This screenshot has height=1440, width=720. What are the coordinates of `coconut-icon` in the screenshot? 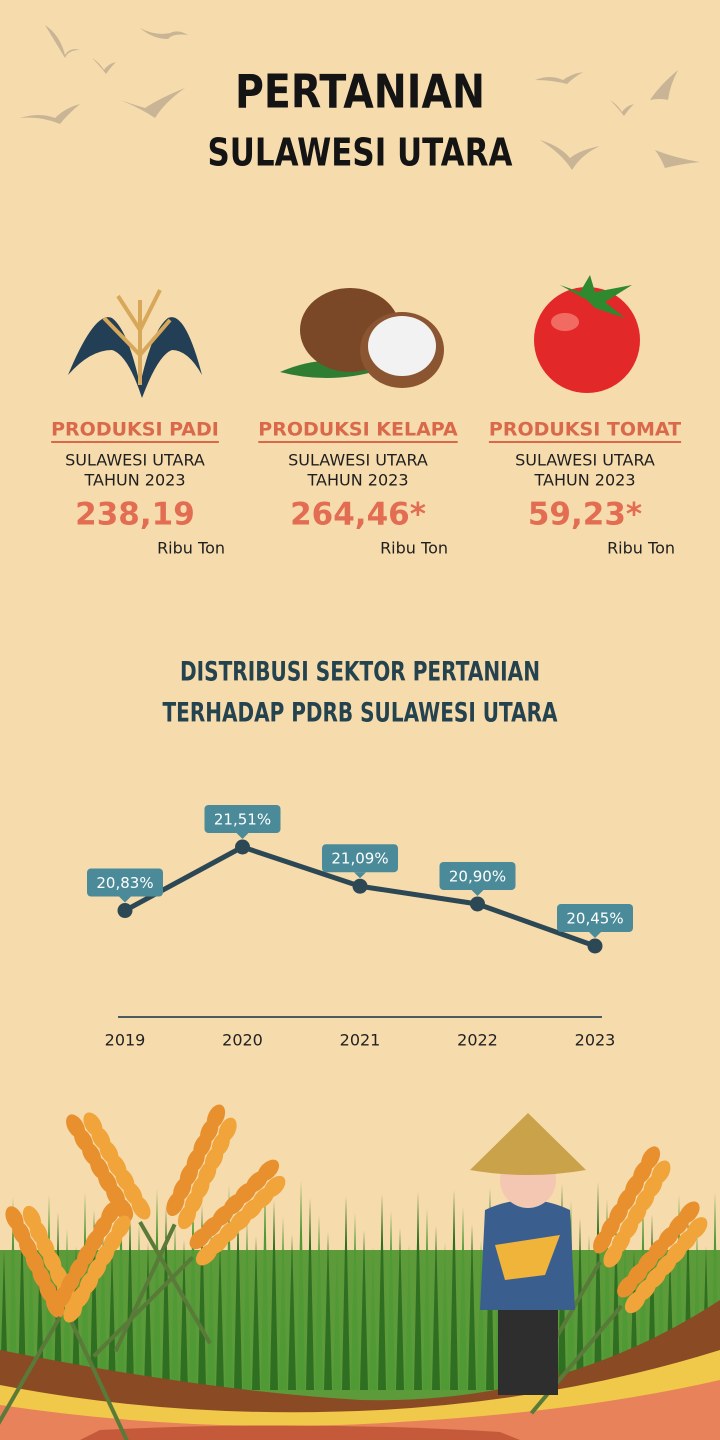 It's located at (362, 338).